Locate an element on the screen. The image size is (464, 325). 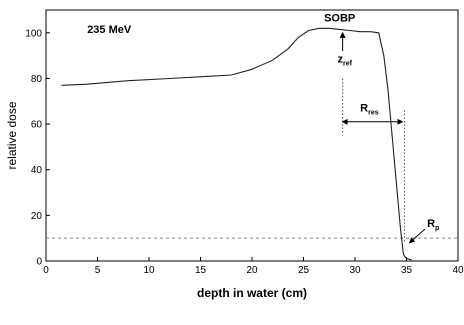
zref-main: z is located at coordinates (340, 59).